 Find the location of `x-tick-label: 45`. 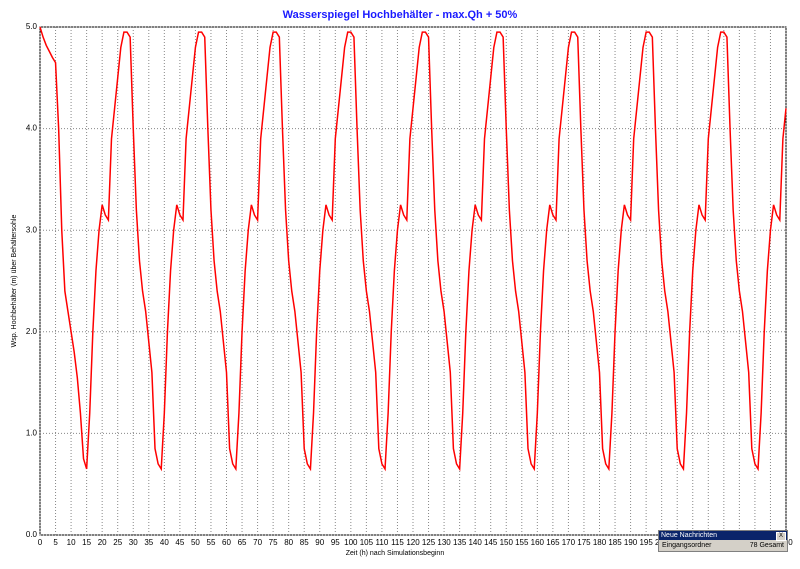

x-tick-label: 45 is located at coordinates (179, 542).